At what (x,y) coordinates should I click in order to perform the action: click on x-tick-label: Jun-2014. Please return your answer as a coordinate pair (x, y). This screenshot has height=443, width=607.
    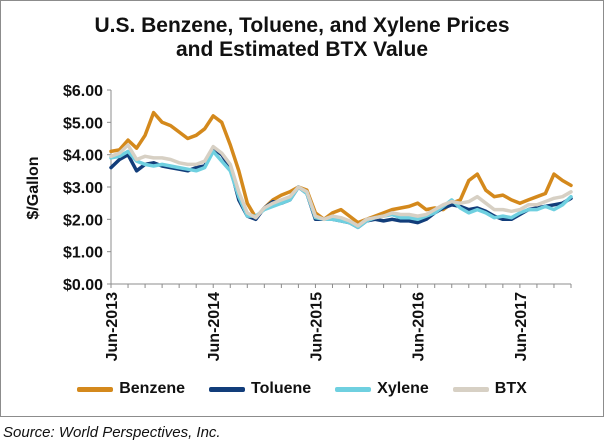
    Looking at the image, I should click on (214, 326).